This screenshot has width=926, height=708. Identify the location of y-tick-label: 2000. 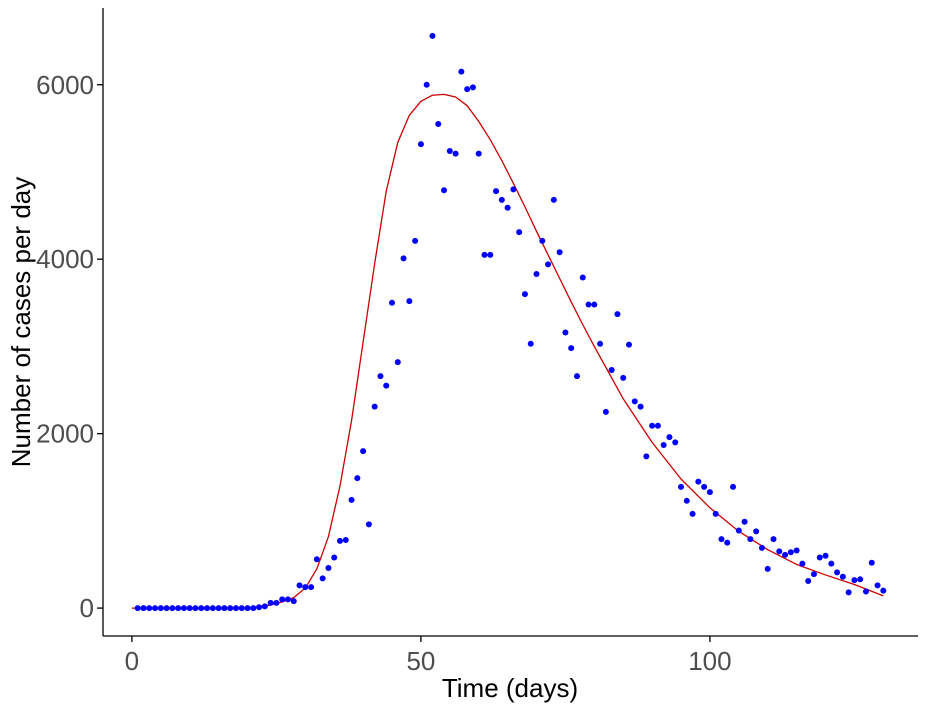
(65, 434).